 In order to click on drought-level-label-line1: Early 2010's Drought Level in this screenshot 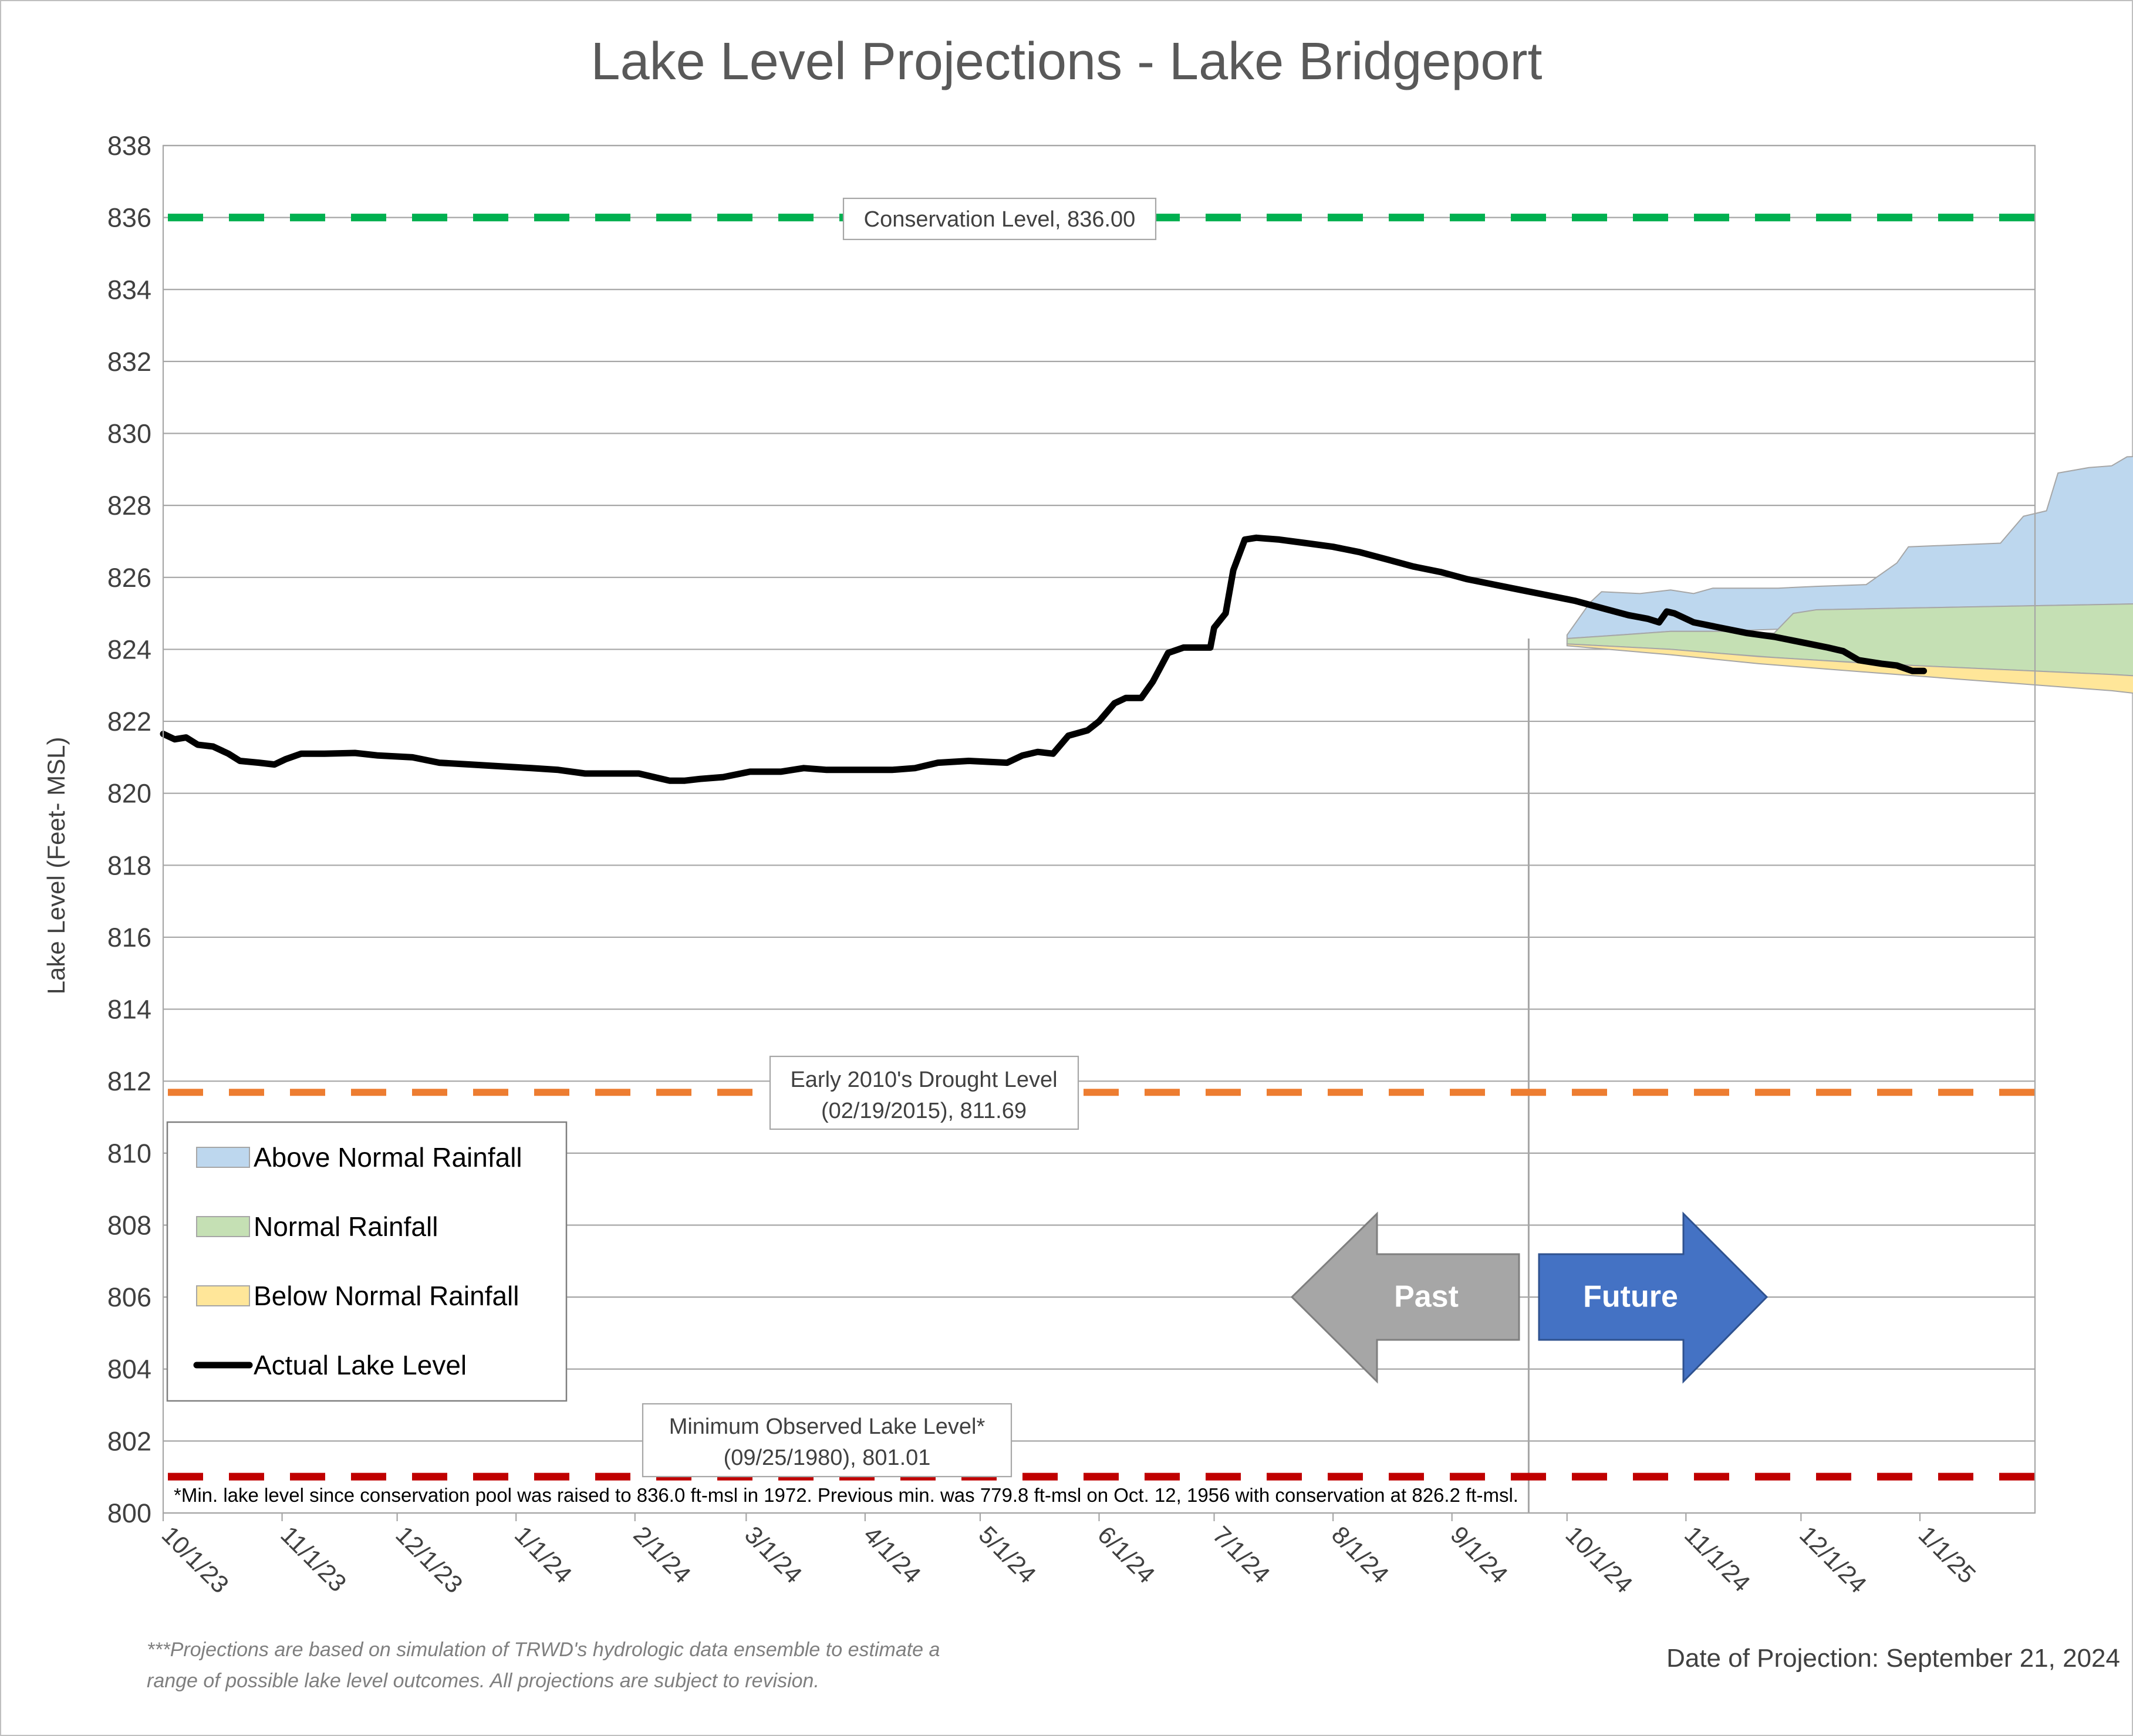, I will do `click(924, 1080)`.